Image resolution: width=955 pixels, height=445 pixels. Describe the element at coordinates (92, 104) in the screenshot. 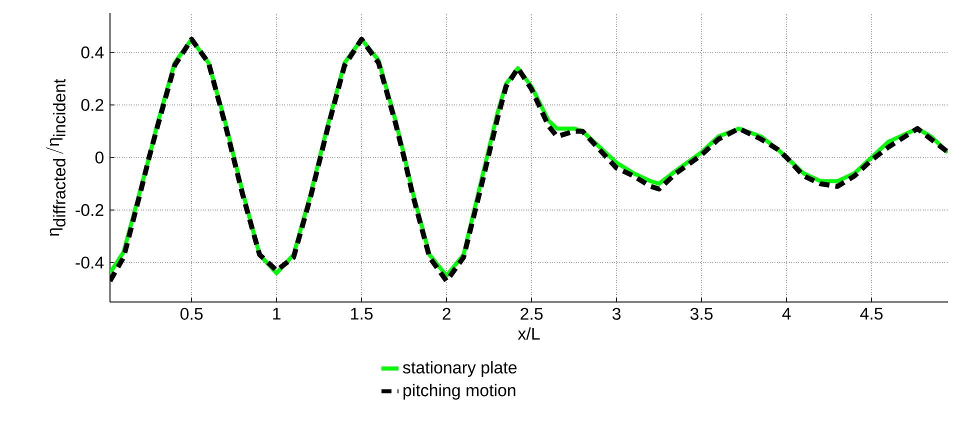

I see `y-tick-label: 0.2` at that location.